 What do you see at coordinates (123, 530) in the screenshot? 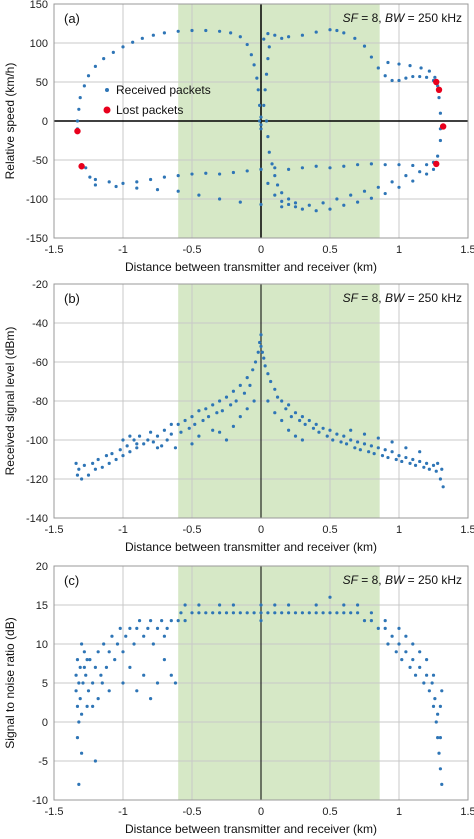
I see `x-tick-label: -1` at bounding box center [123, 530].